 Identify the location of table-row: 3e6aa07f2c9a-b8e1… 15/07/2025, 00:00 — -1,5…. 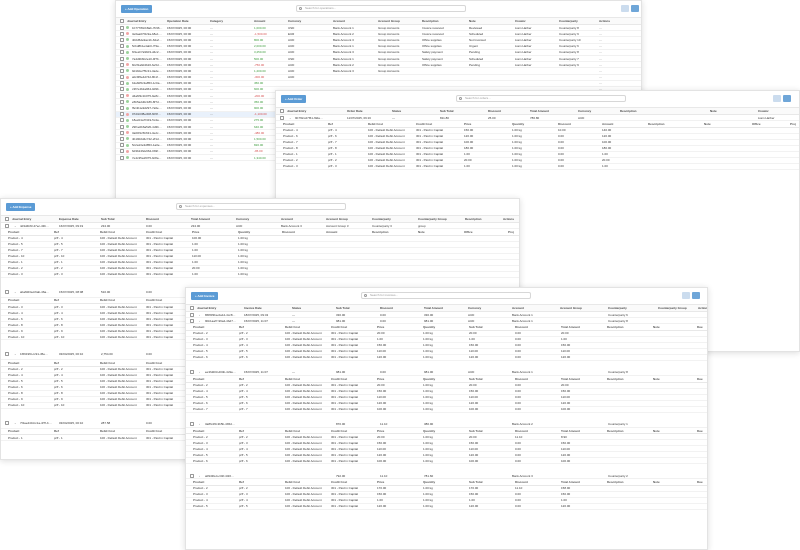
(378, 34).